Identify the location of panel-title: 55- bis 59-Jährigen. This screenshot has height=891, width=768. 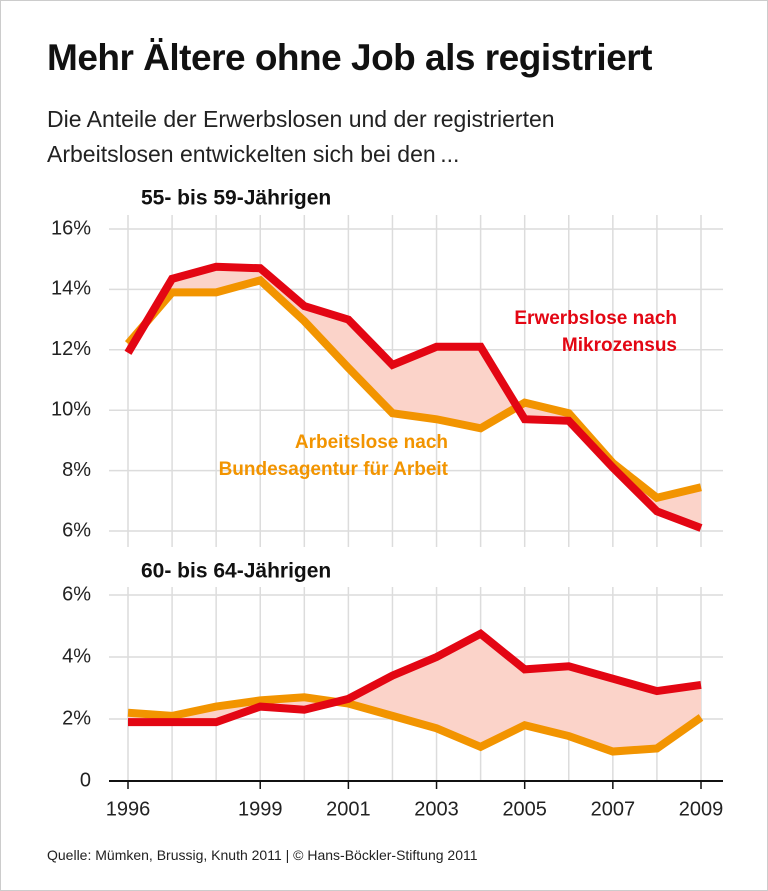
(236, 198).